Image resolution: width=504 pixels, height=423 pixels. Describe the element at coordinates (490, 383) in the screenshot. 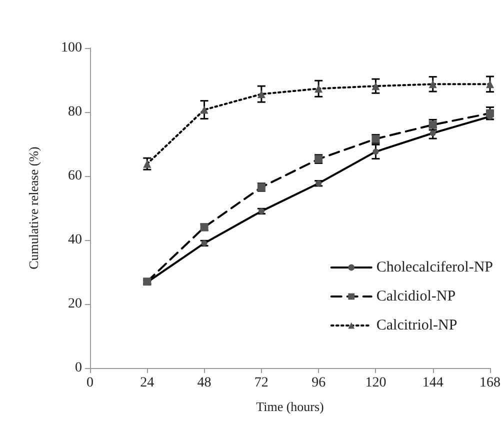

I see `x-tick-label: 168` at that location.